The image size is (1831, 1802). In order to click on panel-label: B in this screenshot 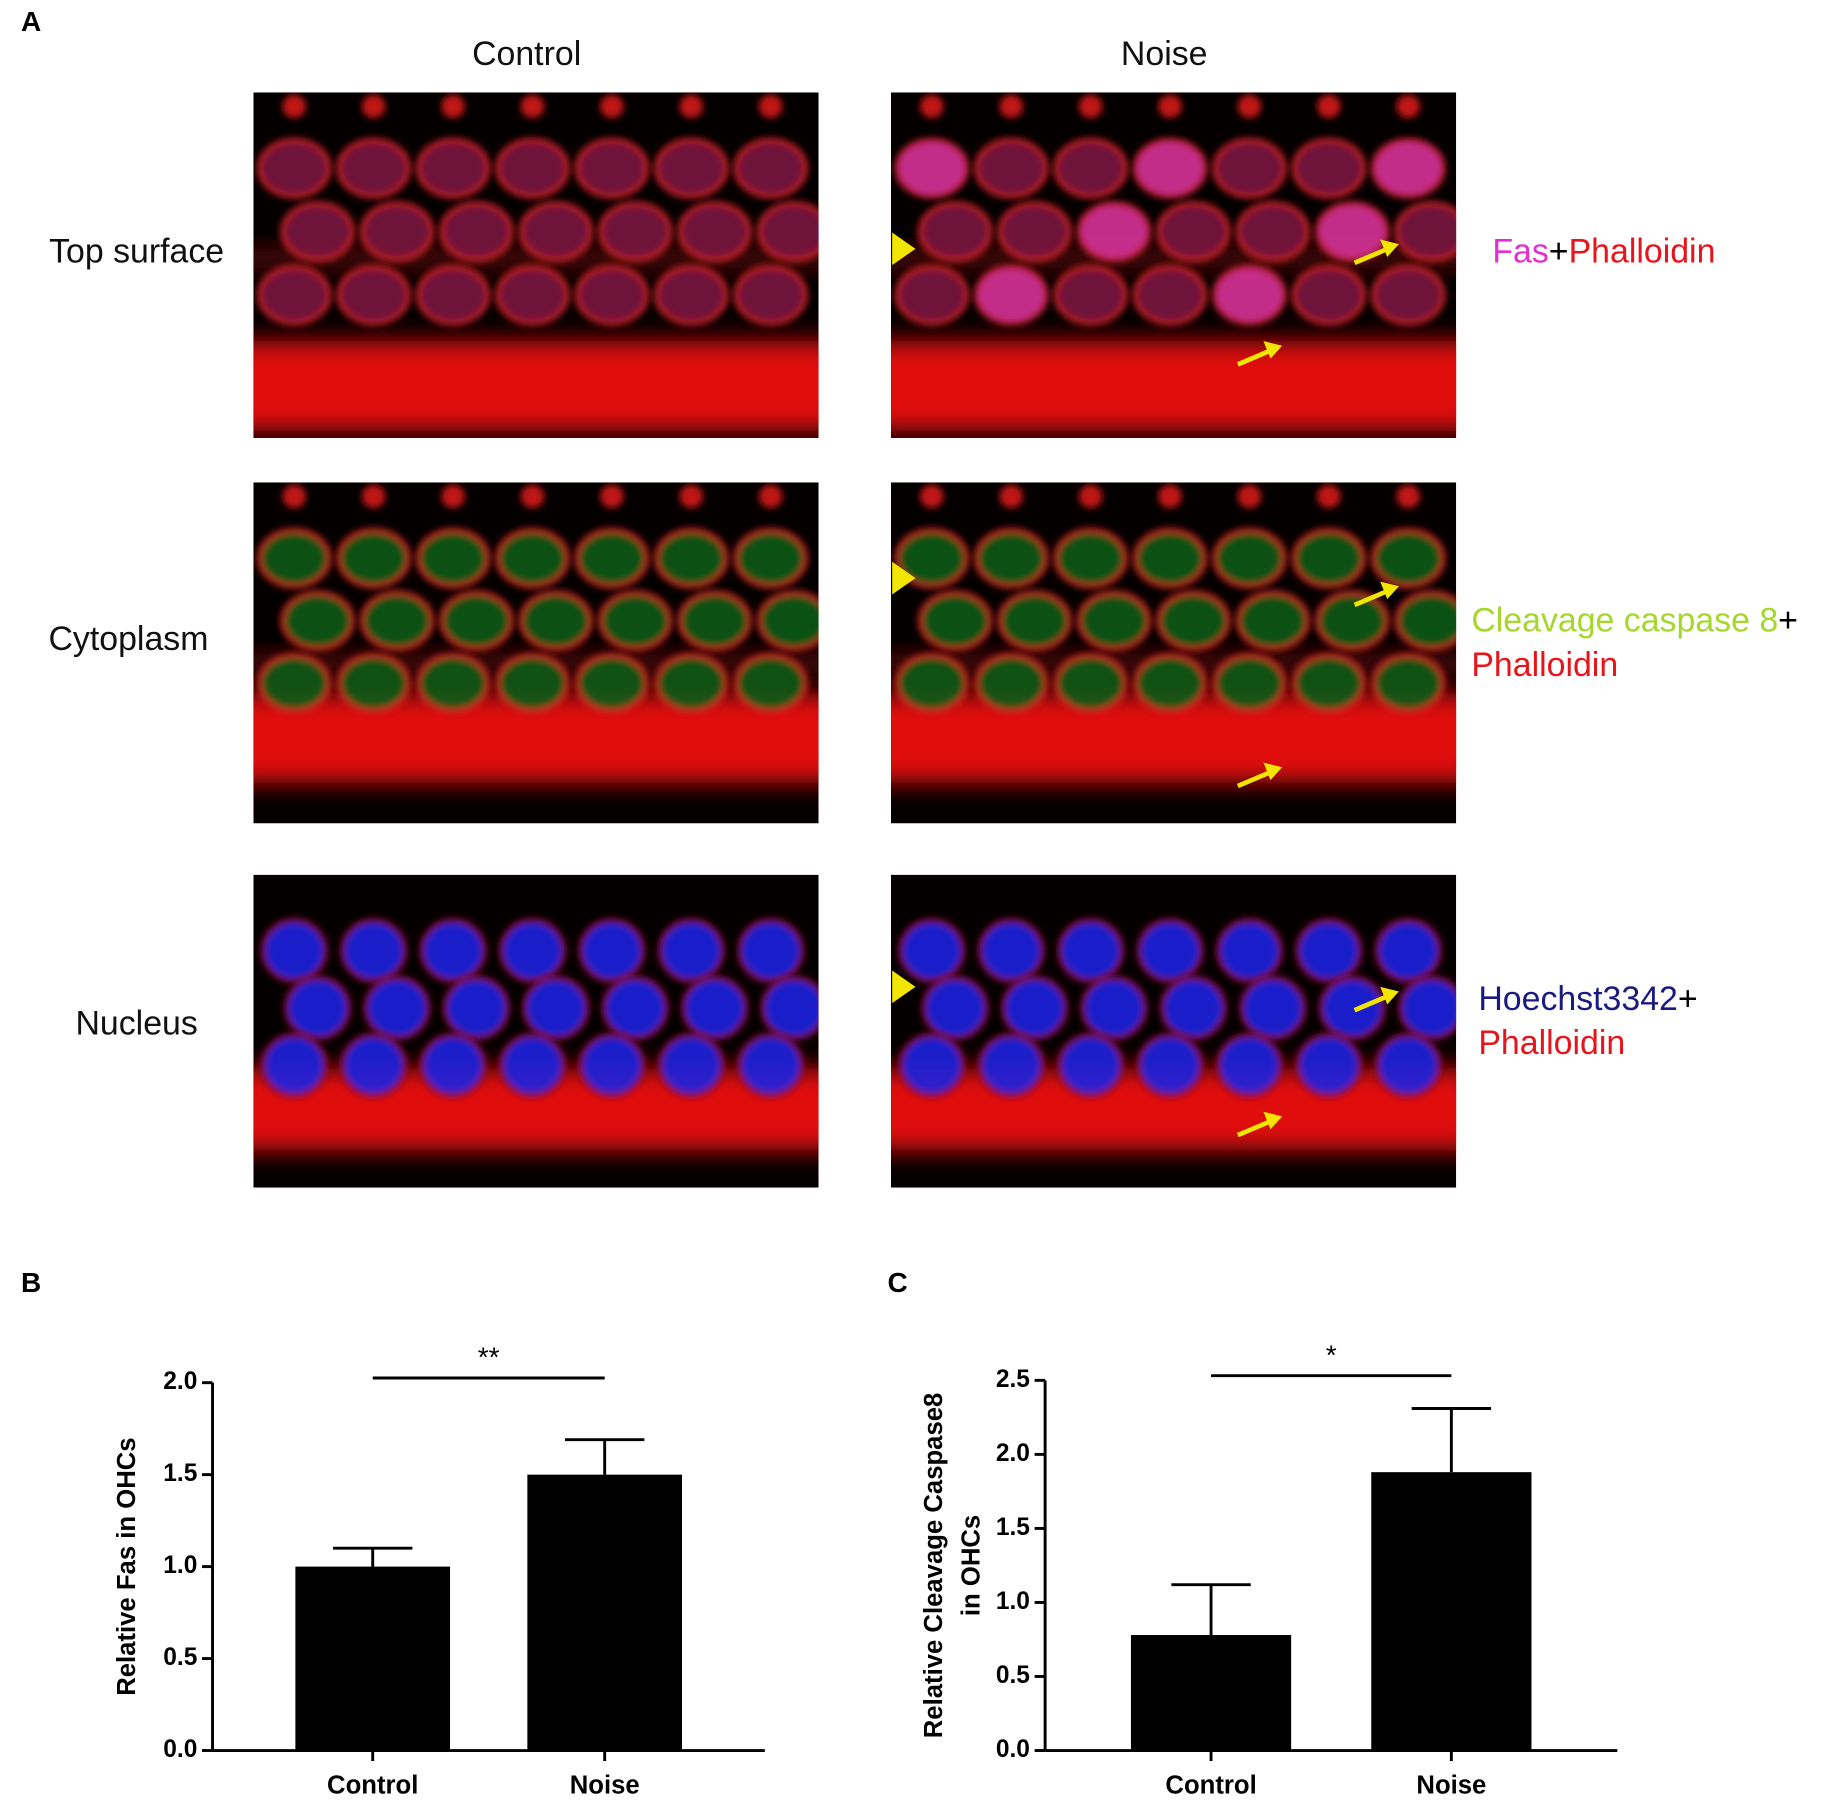, I will do `click(31, 1282)`.